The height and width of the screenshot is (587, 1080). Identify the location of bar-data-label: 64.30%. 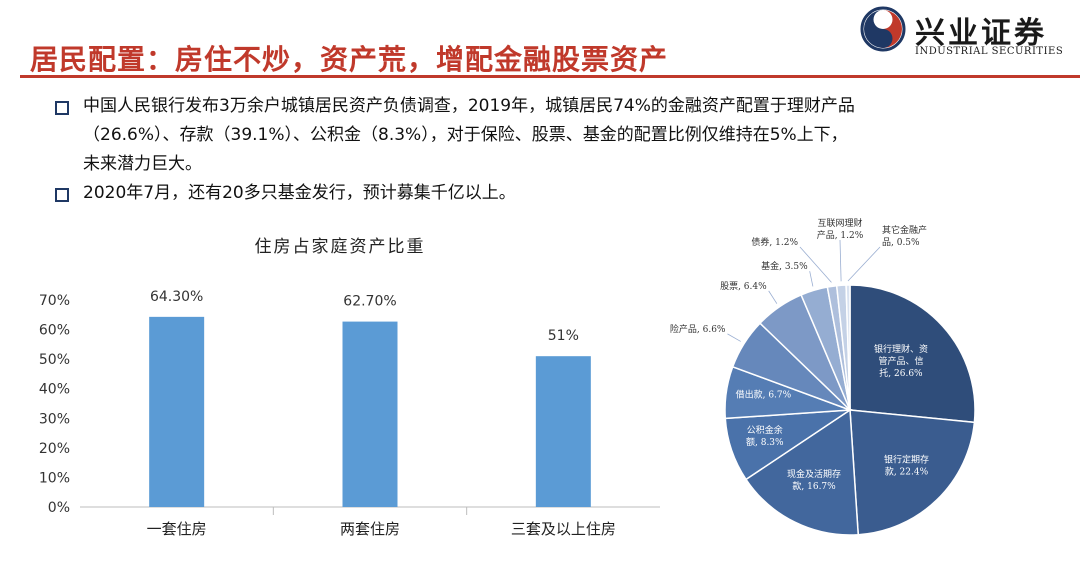
(176, 297).